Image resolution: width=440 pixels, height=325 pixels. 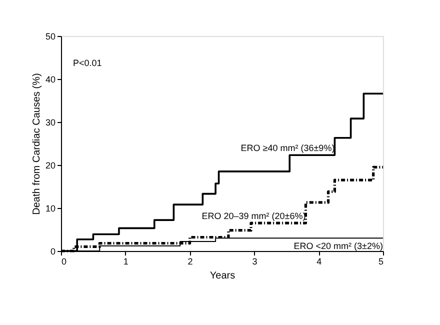 What do you see at coordinates (53, 251) in the screenshot?
I see `y-tick-label: 0` at bounding box center [53, 251].